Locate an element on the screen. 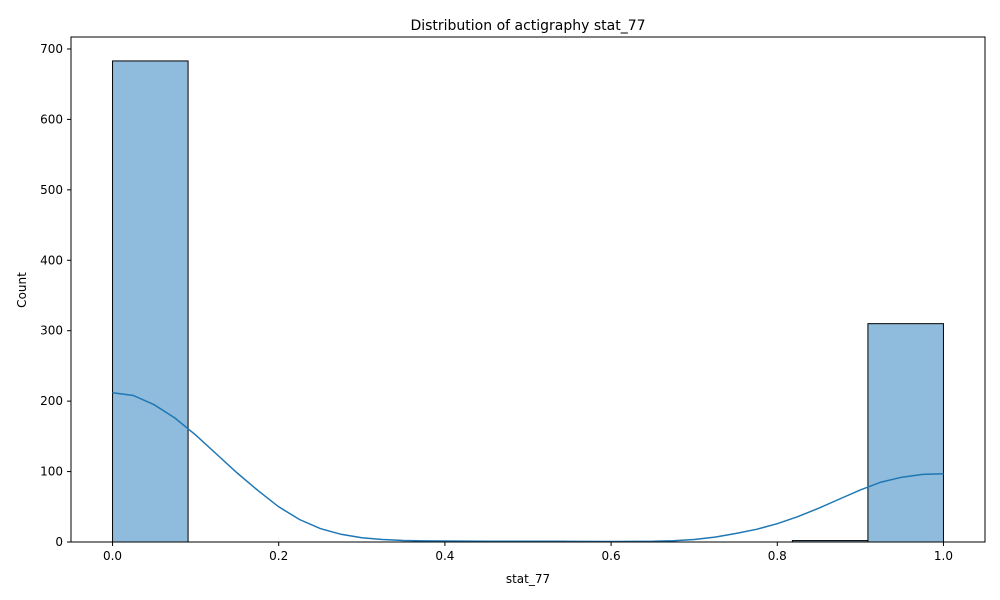 The width and height of the screenshot is (1000, 600). y-axis-ticks: 0 100 200 300 400 500 600 700 is located at coordinates (55, 295).